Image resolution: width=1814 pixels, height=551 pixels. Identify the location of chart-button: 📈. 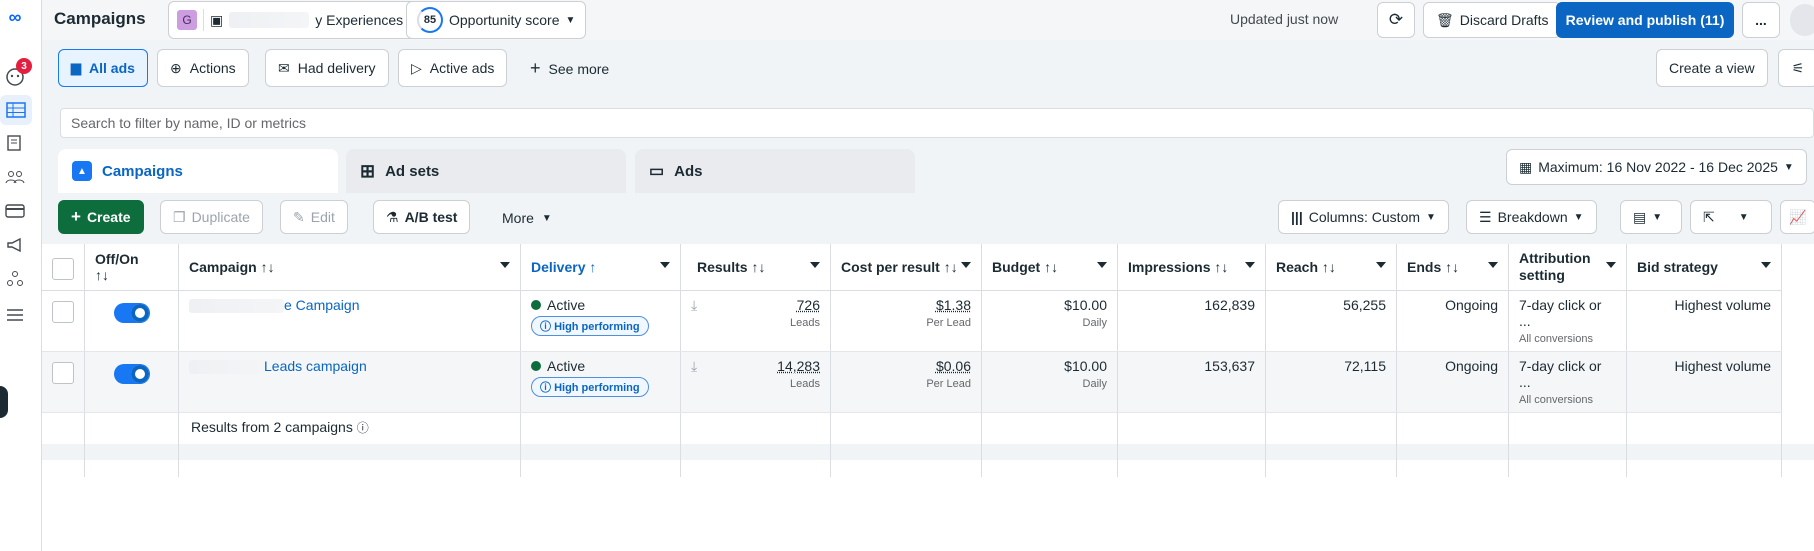
(1797, 217).